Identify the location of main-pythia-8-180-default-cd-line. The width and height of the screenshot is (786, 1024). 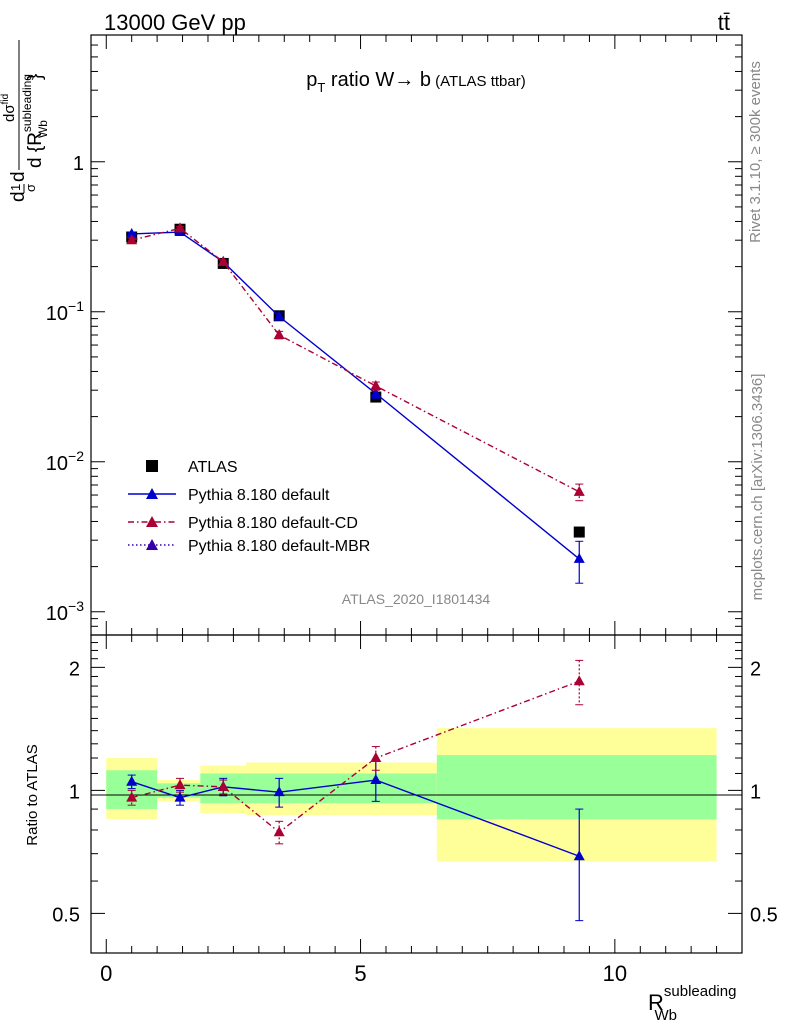
(355, 360).